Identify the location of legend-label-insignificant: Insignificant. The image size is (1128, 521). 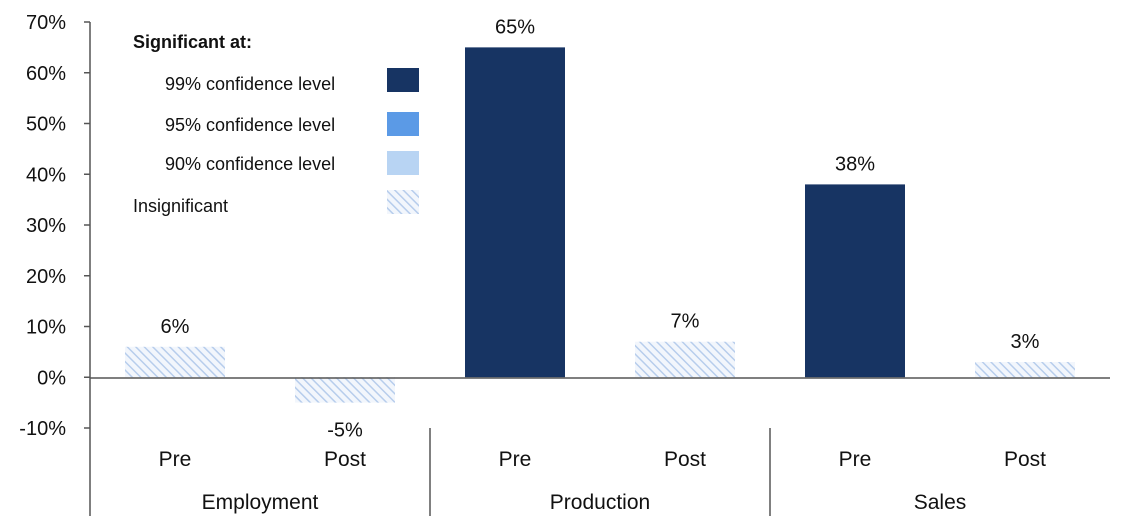
(180, 206).